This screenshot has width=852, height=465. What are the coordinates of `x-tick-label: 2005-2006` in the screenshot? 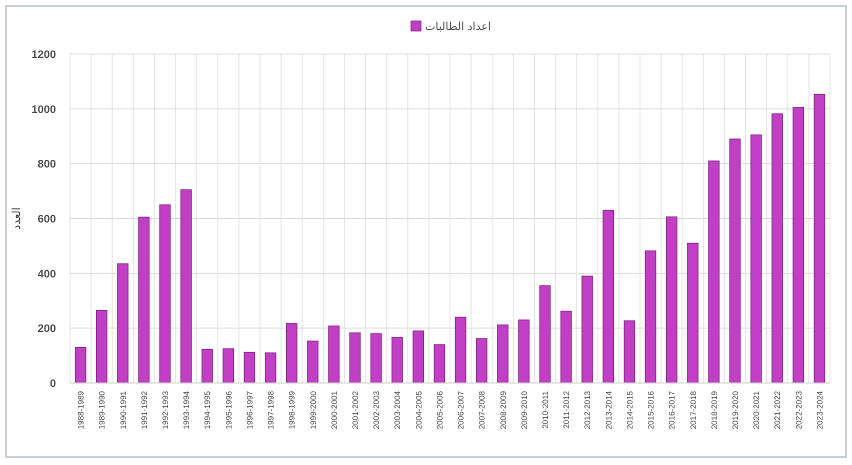 It's located at (439, 410).